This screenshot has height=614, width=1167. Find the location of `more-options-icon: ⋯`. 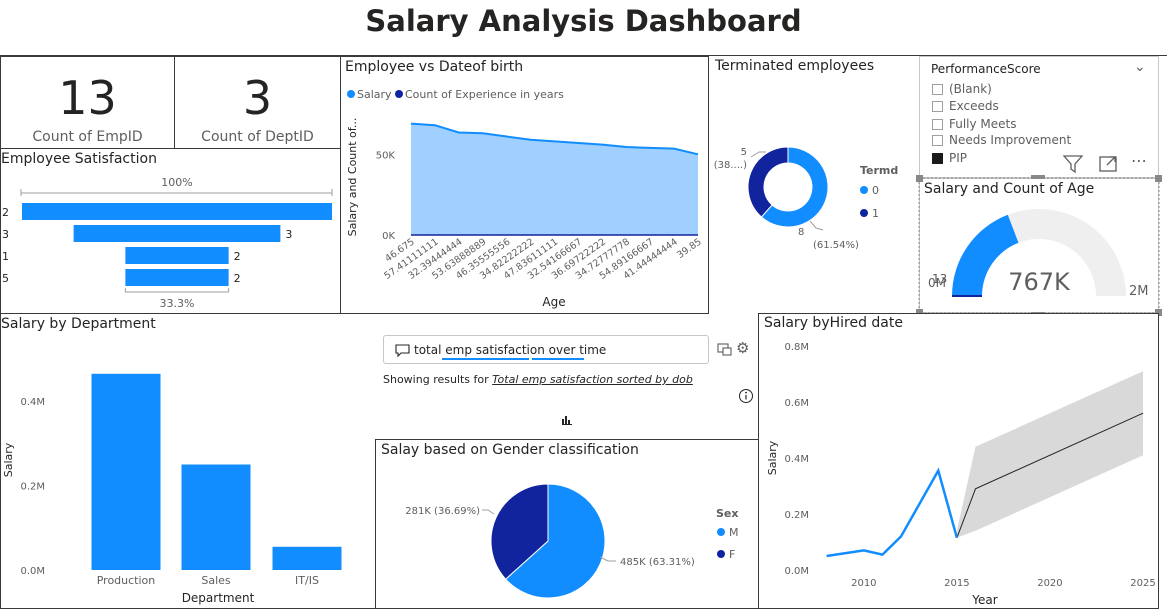

more-options-icon: ⋯ is located at coordinates (1139, 160).